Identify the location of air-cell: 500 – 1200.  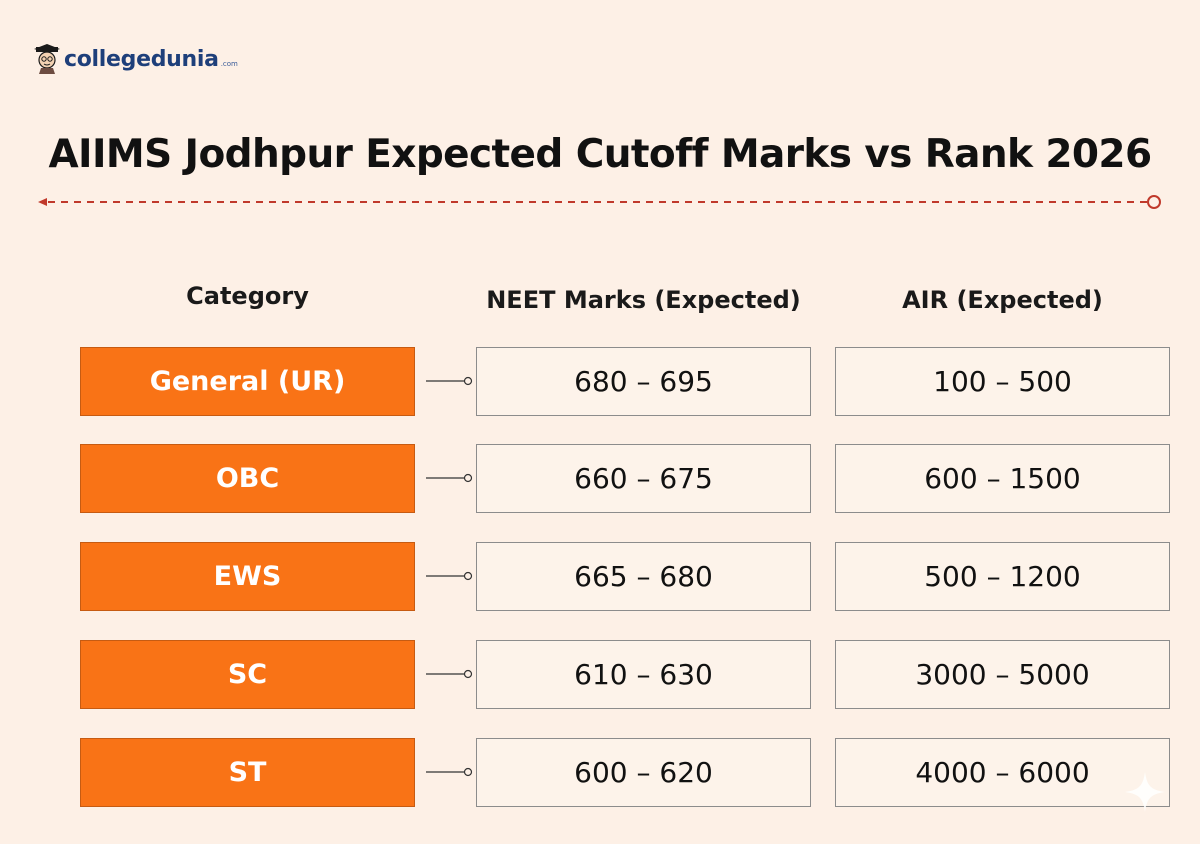
(1002, 576).